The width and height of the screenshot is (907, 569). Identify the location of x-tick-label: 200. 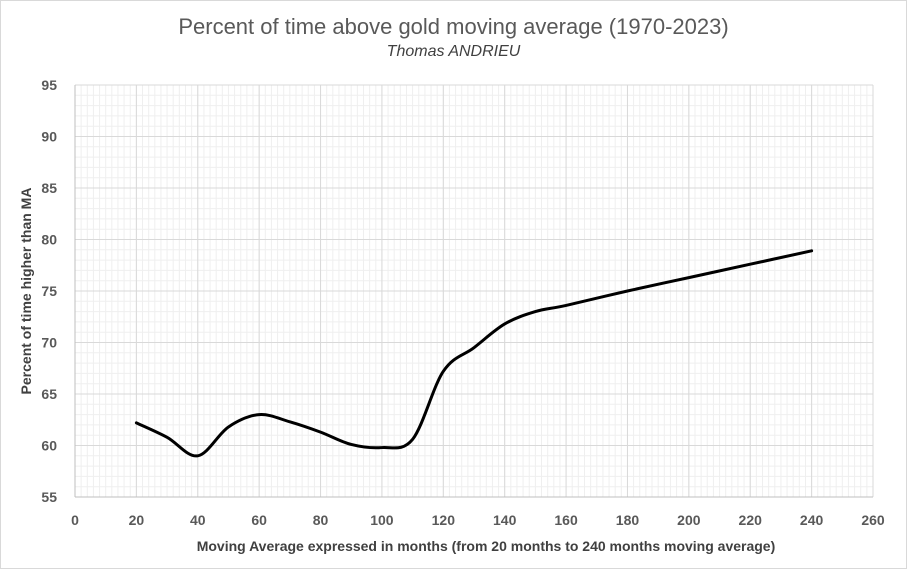
(689, 520).